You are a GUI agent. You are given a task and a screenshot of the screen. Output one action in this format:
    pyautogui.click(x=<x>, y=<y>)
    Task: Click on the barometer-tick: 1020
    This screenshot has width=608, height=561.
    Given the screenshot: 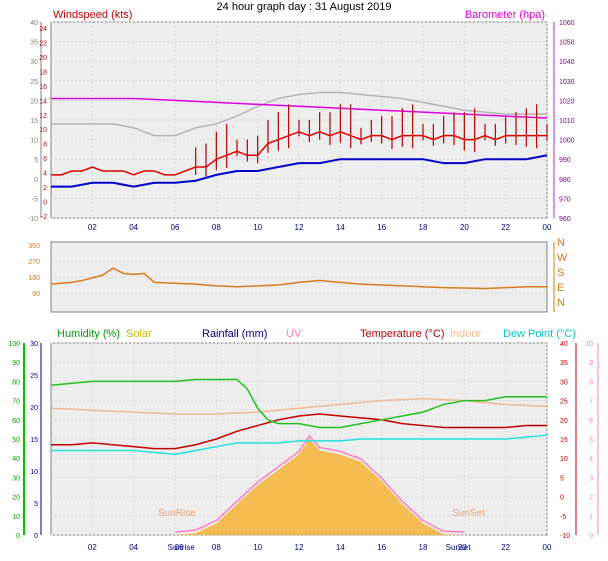 What is the action you would take?
    pyautogui.click(x=567, y=101)
    